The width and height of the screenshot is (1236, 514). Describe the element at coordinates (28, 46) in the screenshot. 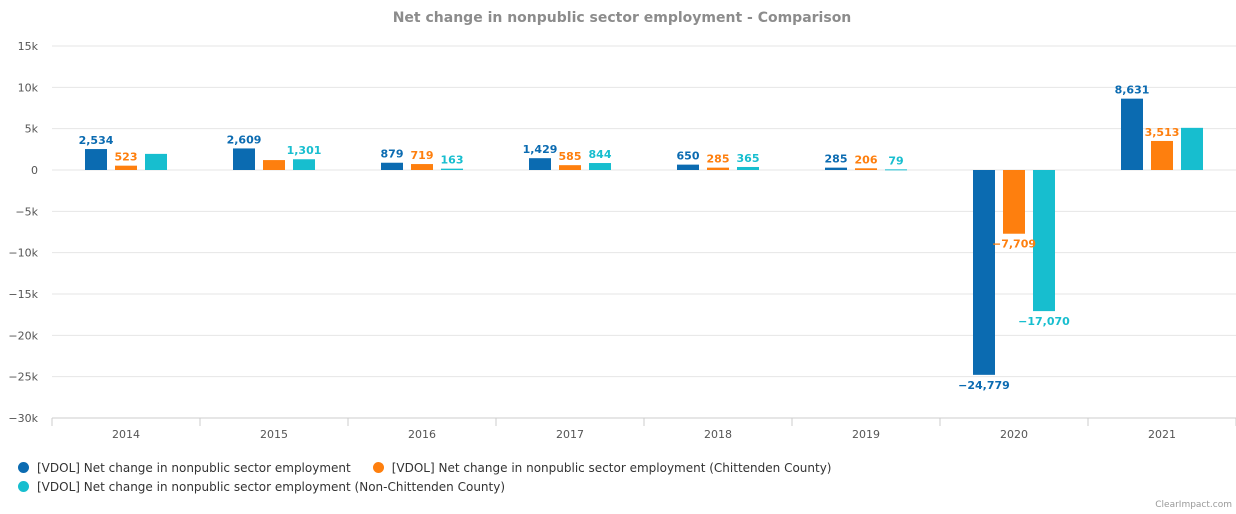

I see `y-tick-label: 15k` at that location.